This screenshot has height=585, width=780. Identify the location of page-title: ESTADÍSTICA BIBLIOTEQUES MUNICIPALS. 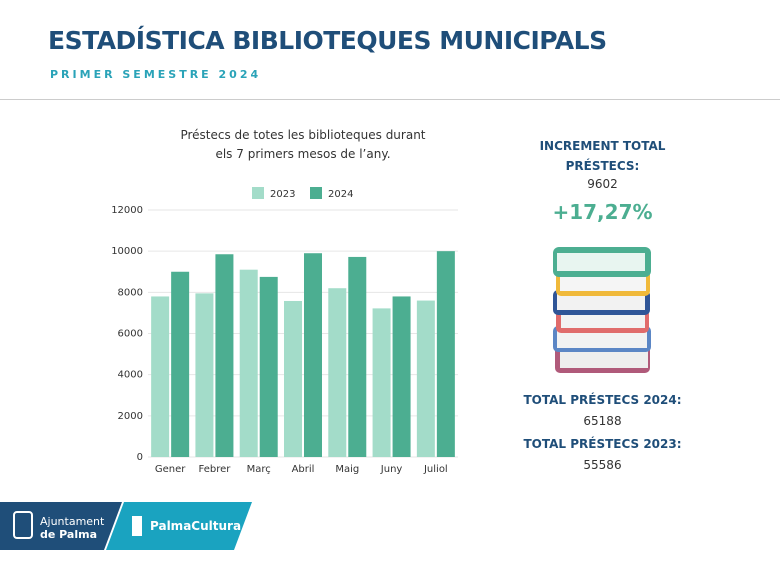
(327, 40).